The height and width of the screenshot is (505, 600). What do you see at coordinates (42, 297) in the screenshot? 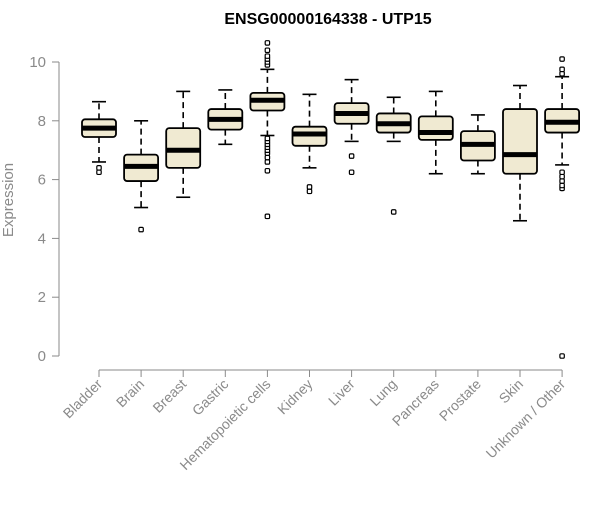
I see `y-tick-label: 2` at bounding box center [42, 297].